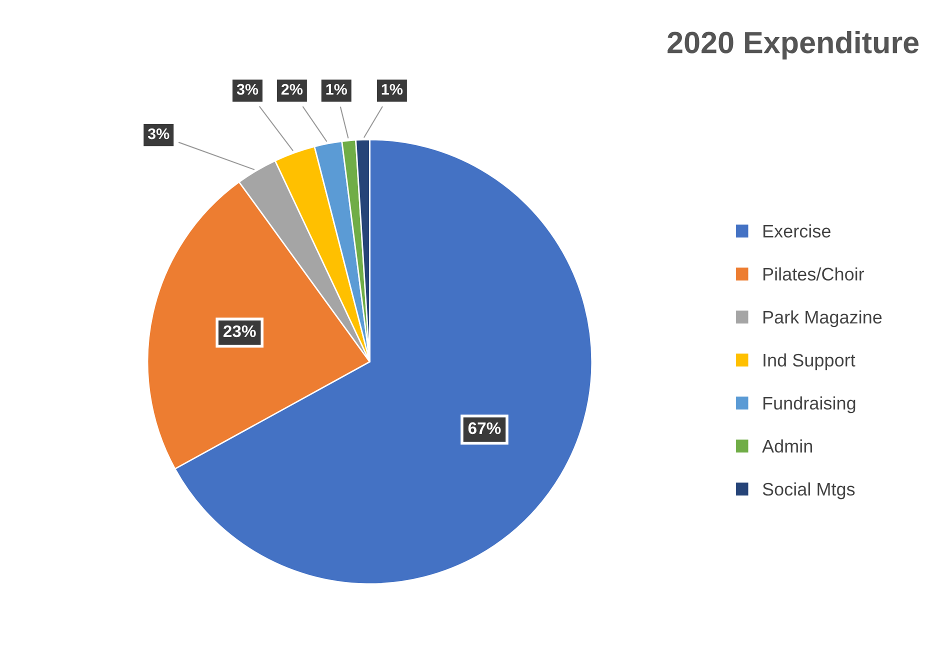 The height and width of the screenshot is (646, 948). Describe the element at coordinates (796, 231) in the screenshot. I see `legend-label: Exercise` at that location.